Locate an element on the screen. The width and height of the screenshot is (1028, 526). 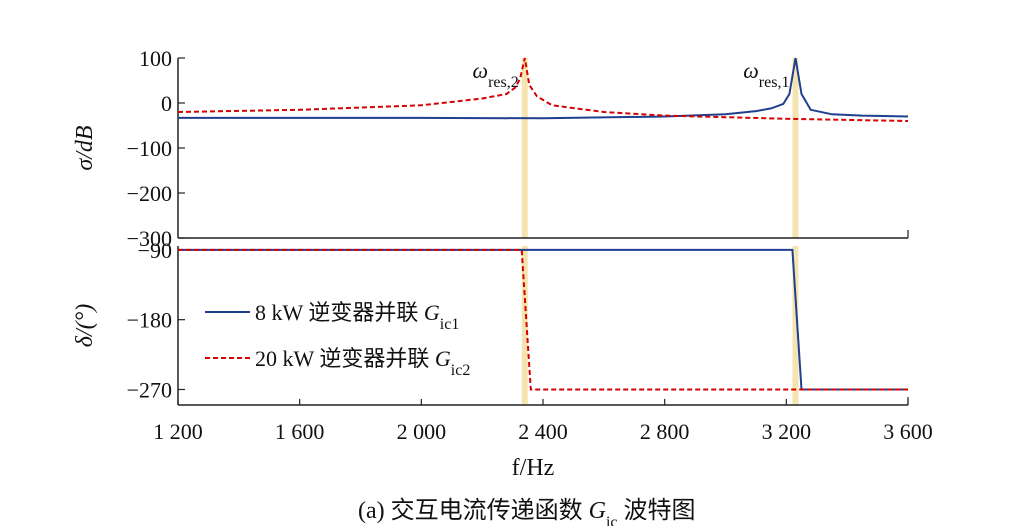
annotation-res-2: ωres,2 is located at coordinates (496, 74).